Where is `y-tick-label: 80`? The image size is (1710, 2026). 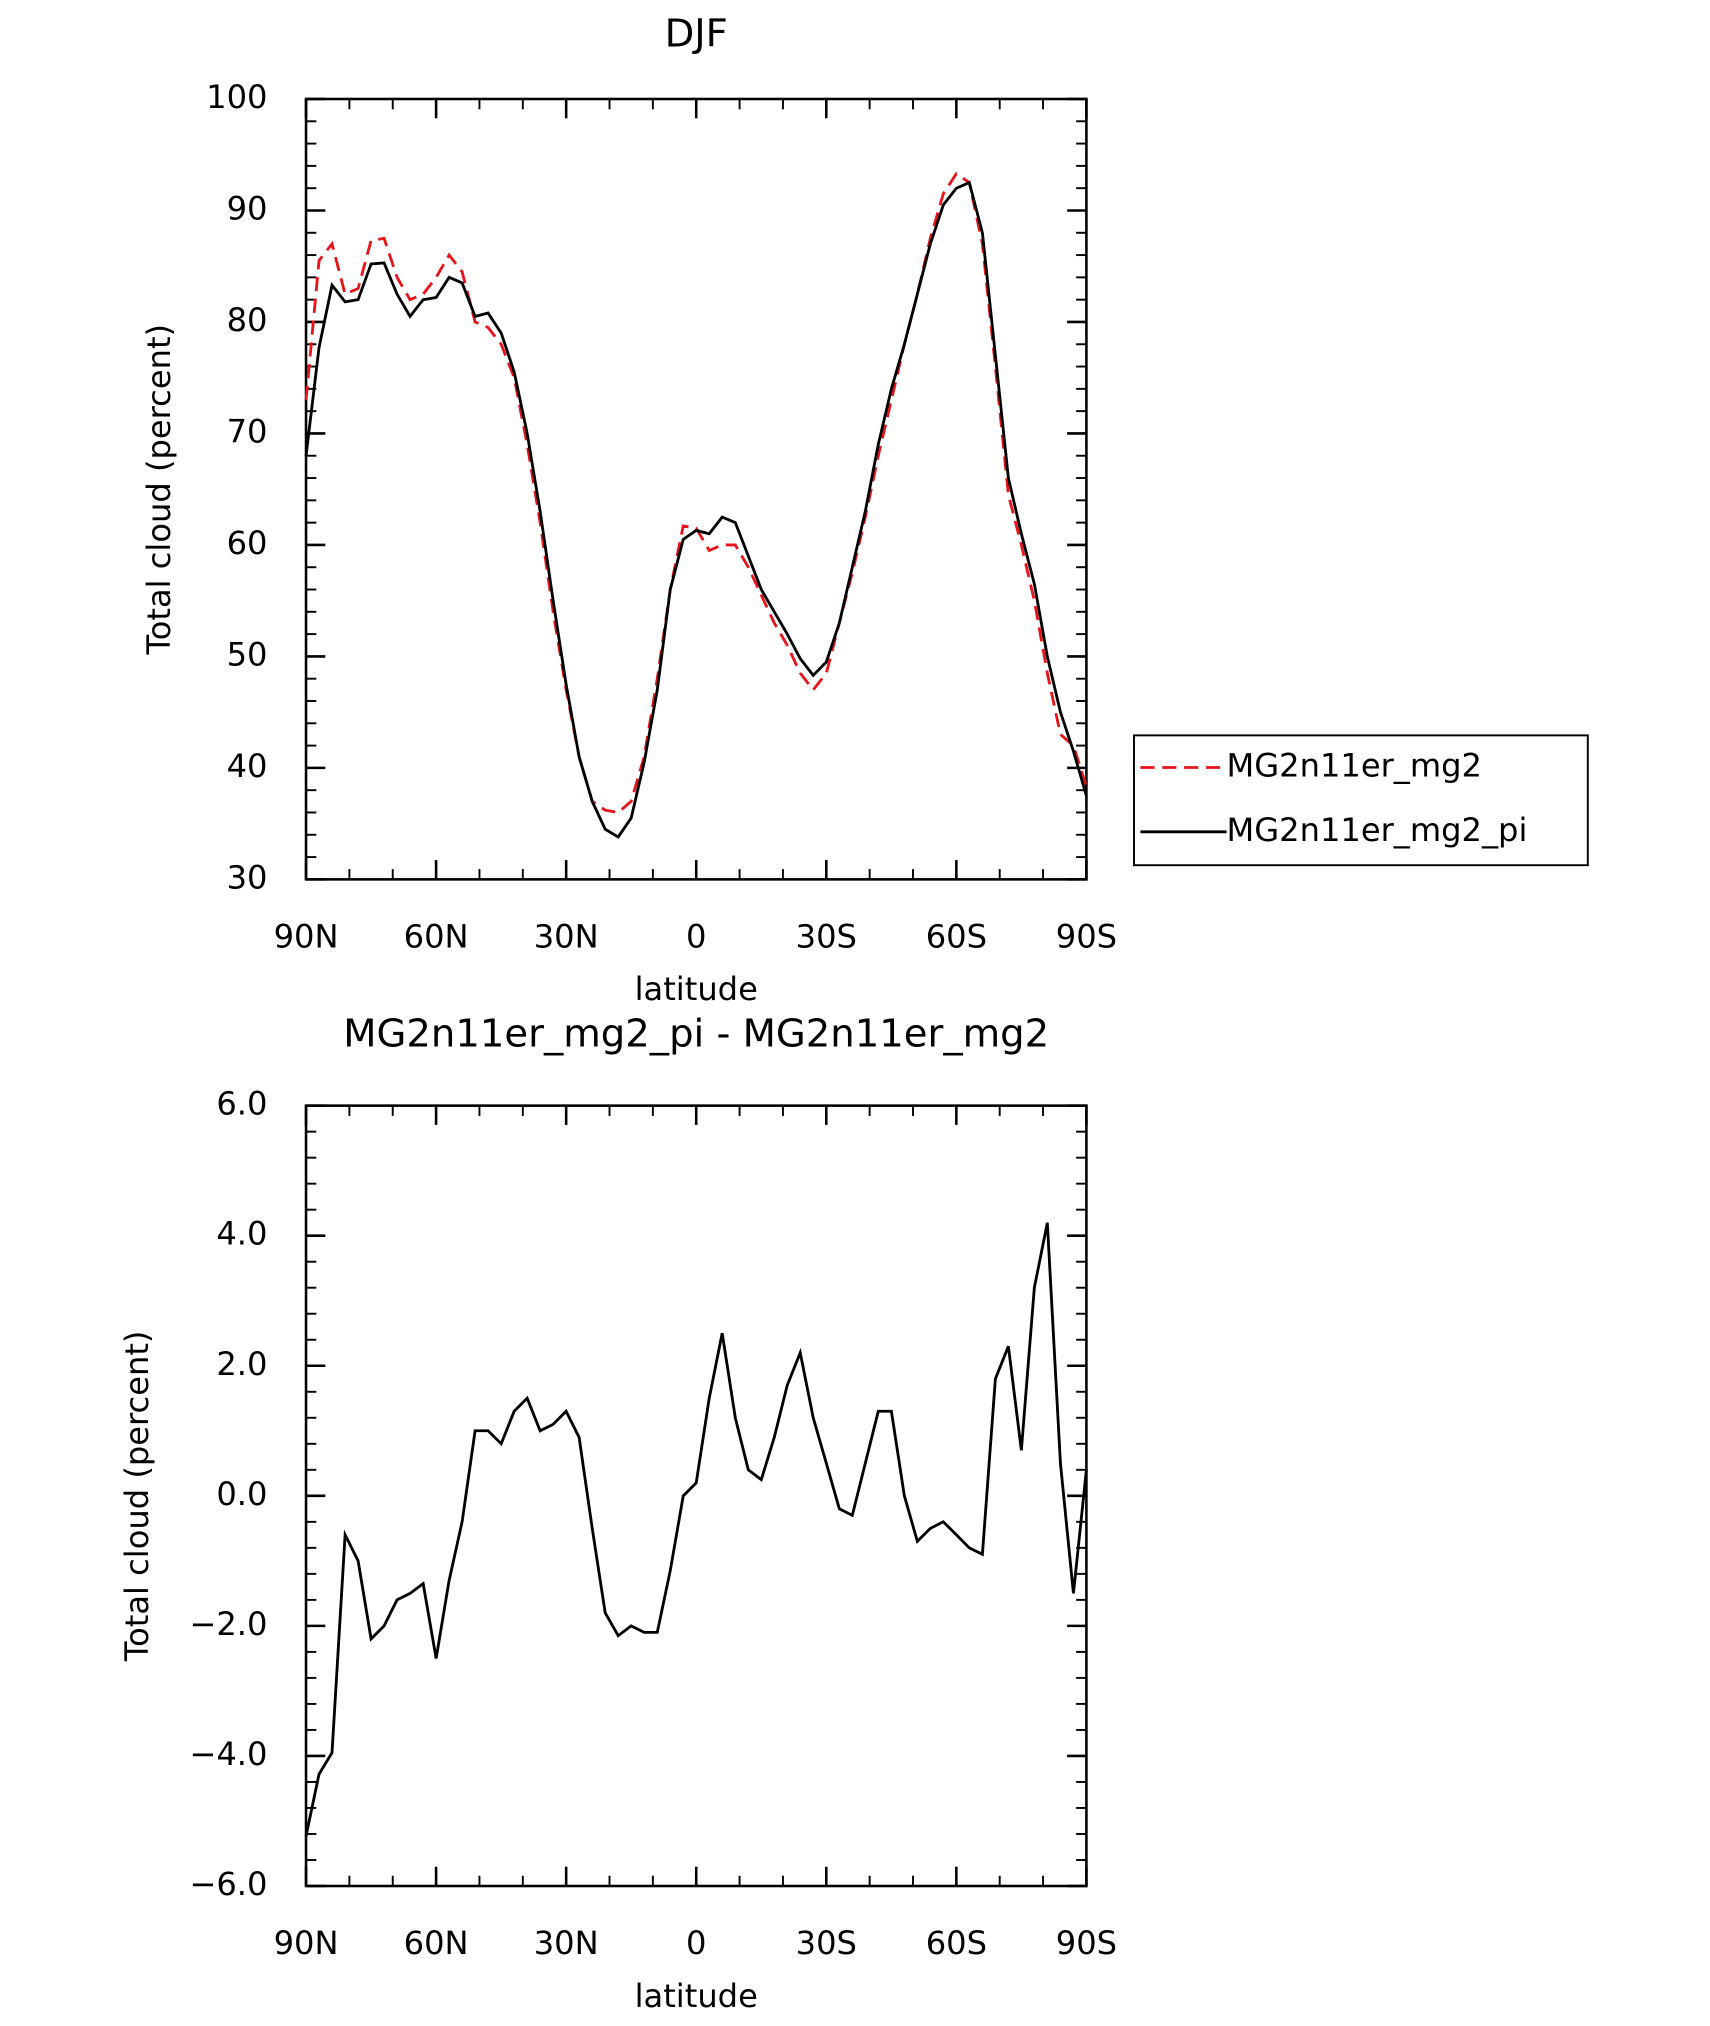 y-tick-label: 80 is located at coordinates (247, 320).